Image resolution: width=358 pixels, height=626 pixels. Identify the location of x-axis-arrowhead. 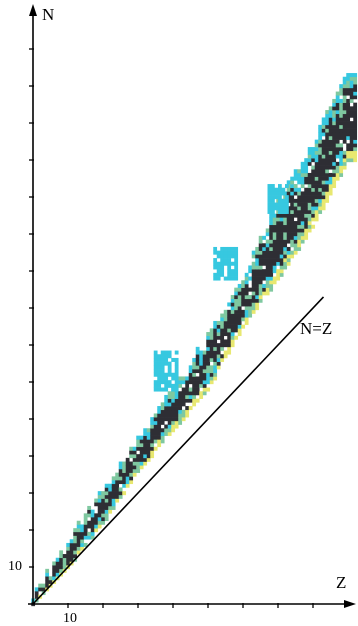
(350, 604).